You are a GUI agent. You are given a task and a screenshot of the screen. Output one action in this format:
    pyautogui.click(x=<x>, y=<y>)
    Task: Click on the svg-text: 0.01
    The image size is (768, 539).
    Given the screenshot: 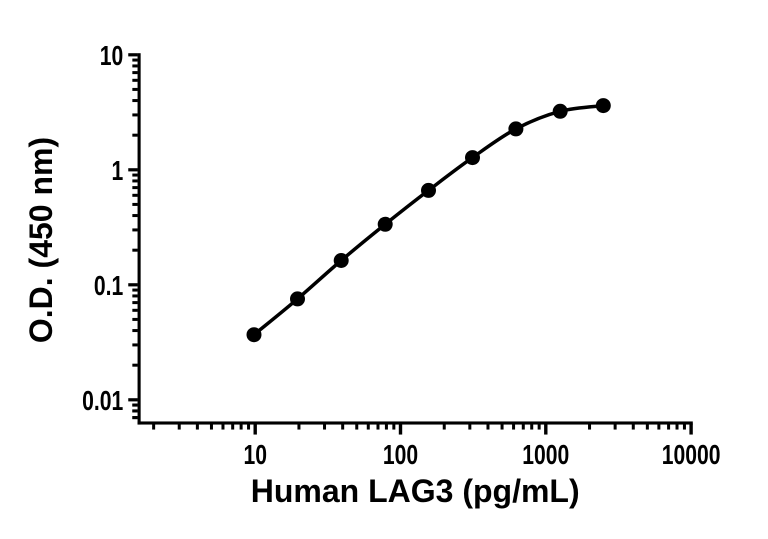 What is the action you would take?
    pyautogui.click(x=102, y=401)
    